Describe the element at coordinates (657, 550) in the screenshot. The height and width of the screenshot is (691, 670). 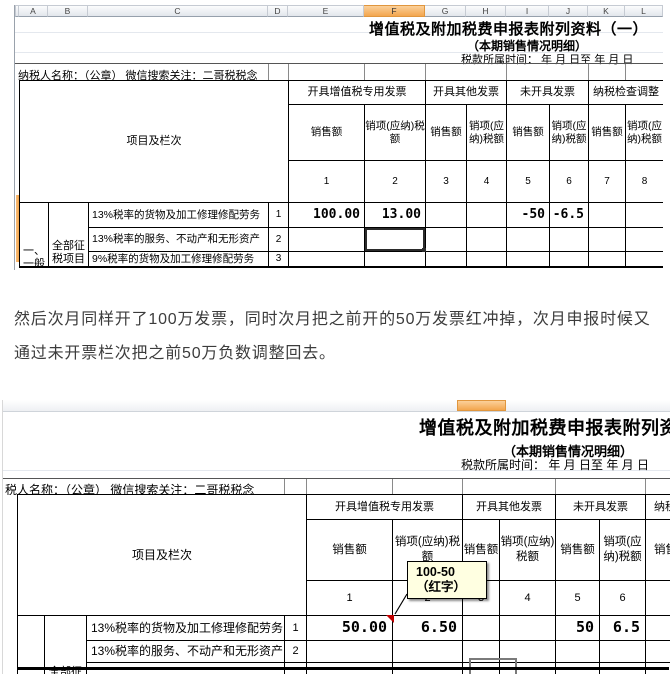
I see `sub-header-clipped: 销售额` at that location.